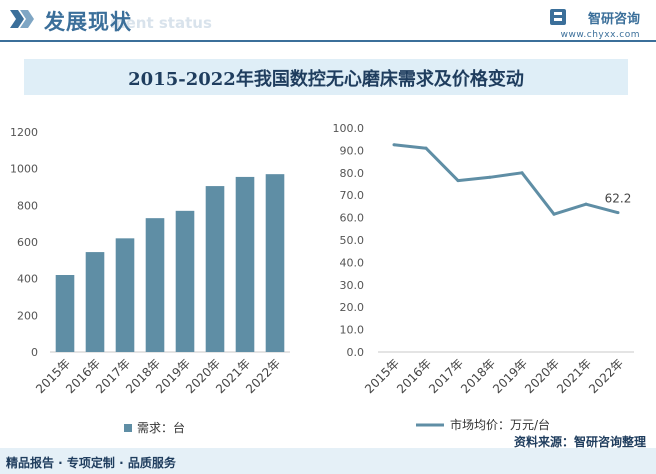 This screenshot has width=656, height=474. I want to click on line-point-2022年, so click(618, 213).